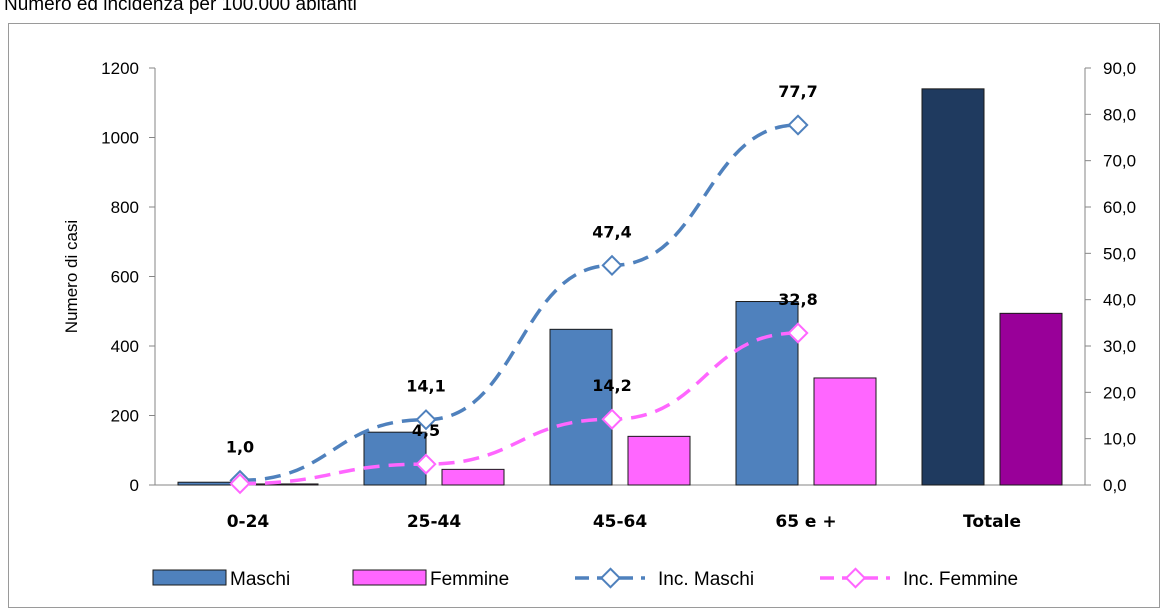  Describe the element at coordinates (797, 299) in the screenshot. I see `data-label-inc-femmine-3: 32,8` at that location.